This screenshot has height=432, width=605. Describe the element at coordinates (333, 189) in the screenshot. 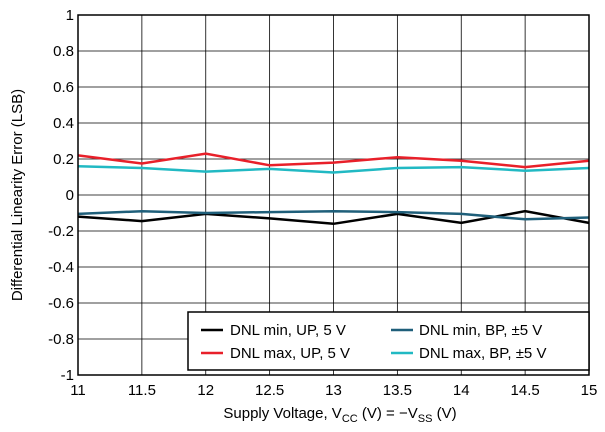

I see `series-lines` at that location.